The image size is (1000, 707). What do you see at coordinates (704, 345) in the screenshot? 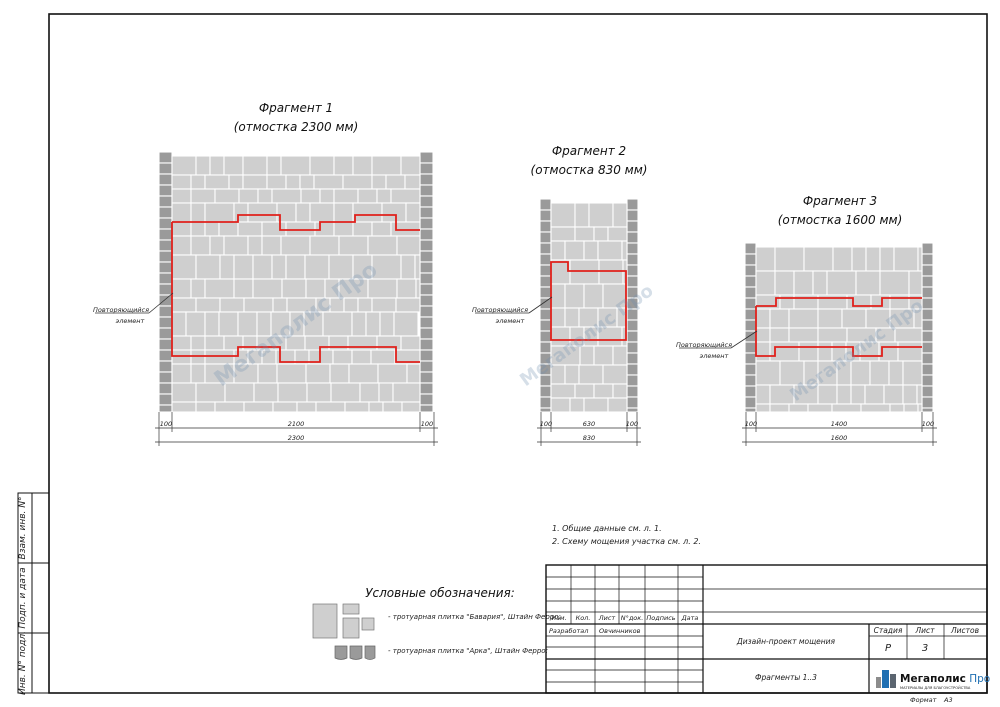
I see `callout-3-line1: Повторяющийся` at bounding box center [704, 345].